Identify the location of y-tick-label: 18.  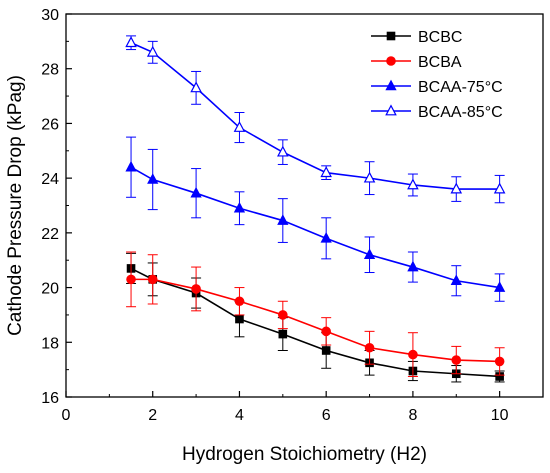
(50, 343).